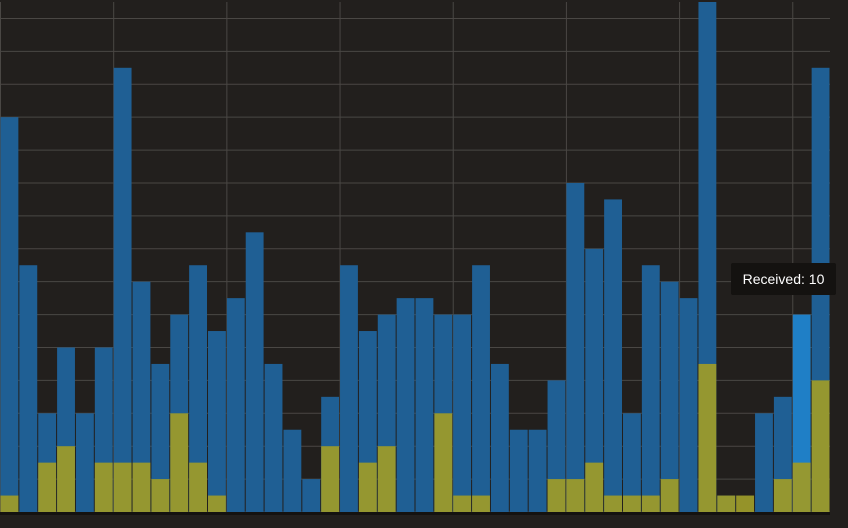  I want to click on tooltip: Received: 10, so click(783, 279).